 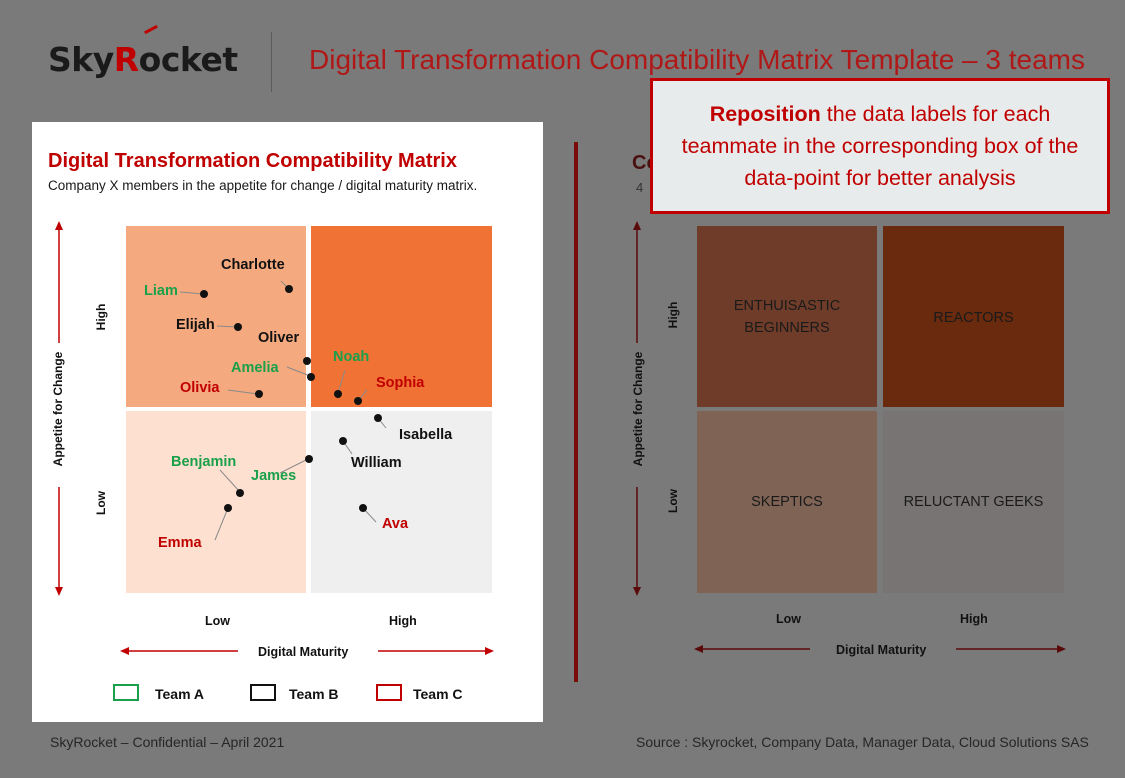 What do you see at coordinates (59, 408) in the screenshot?
I see `y-axis-arrow` at bounding box center [59, 408].